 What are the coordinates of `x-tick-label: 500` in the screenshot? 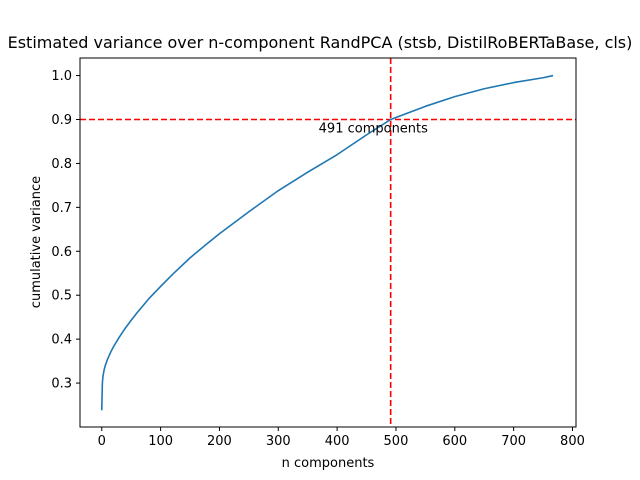 It's located at (396, 441).